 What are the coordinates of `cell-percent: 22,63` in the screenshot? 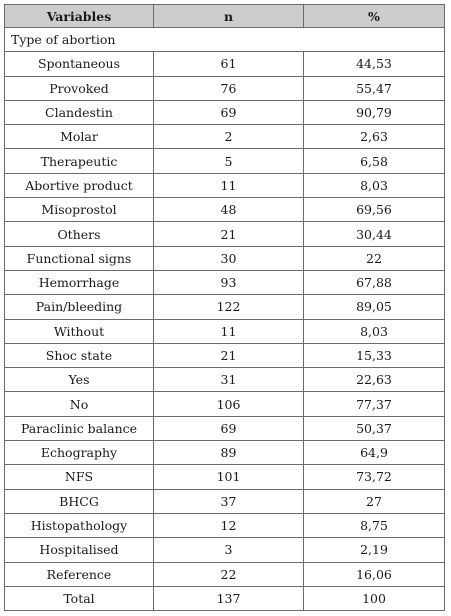 It's located at (374, 380).